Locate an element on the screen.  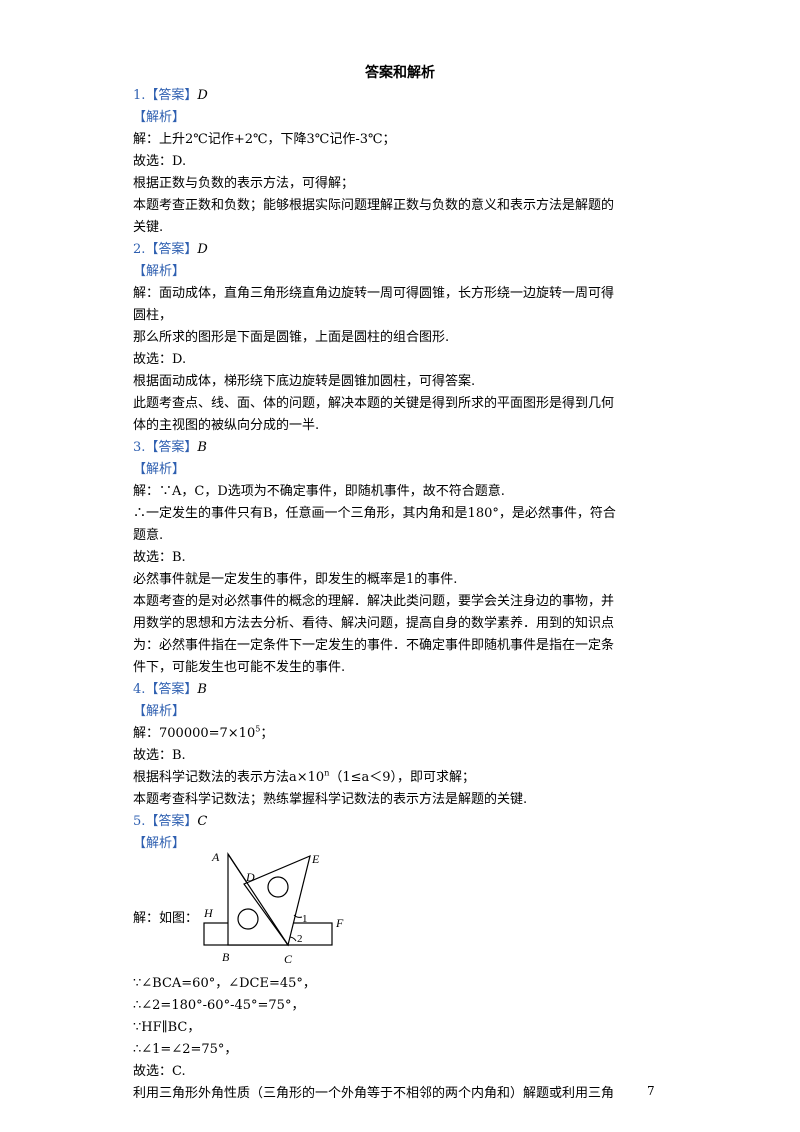
answer-header-4: 4.【答案】B is located at coordinates (403, 690).